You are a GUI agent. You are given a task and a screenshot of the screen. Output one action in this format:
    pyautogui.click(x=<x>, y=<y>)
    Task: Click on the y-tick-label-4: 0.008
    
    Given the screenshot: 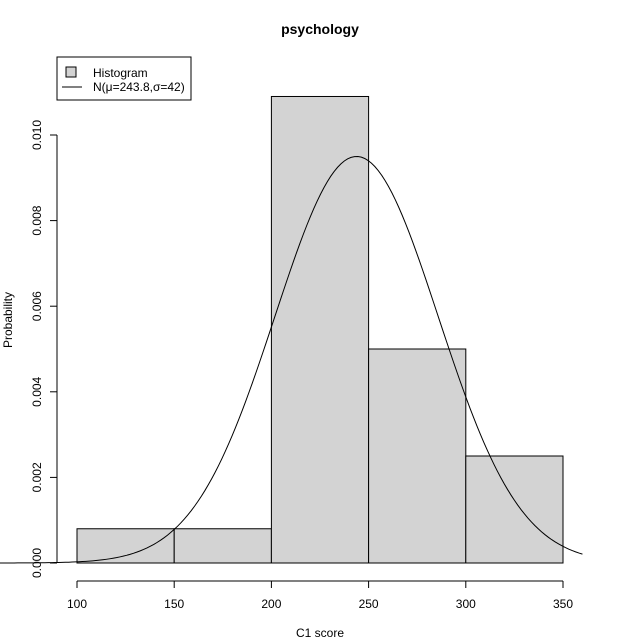 What is the action you would take?
    pyautogui.click(x=37, y=220)
    